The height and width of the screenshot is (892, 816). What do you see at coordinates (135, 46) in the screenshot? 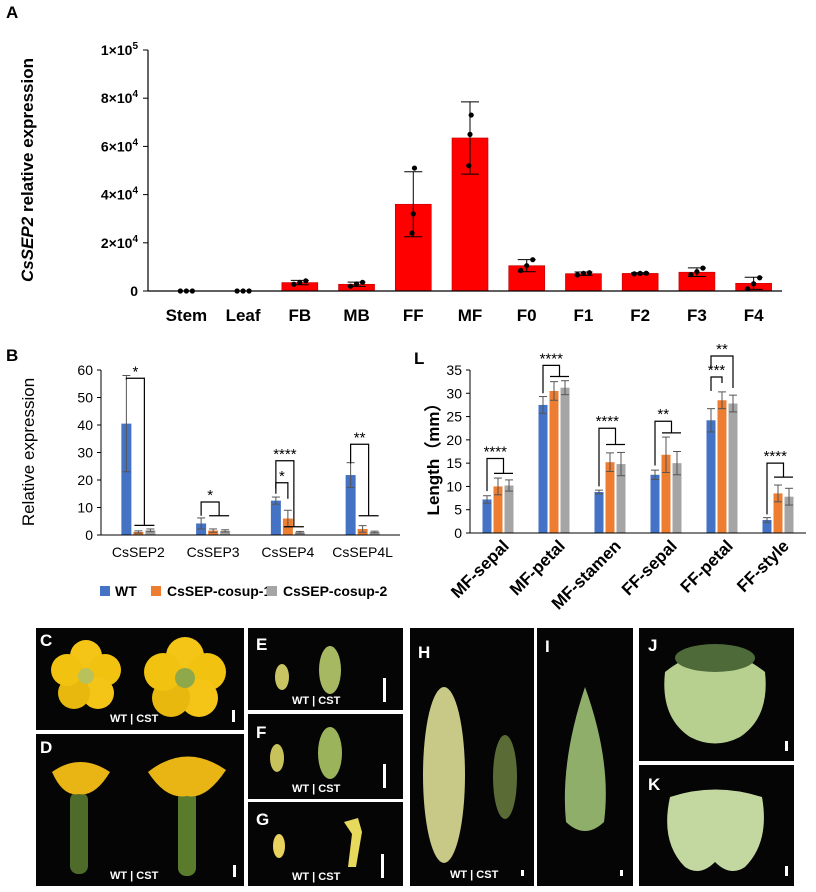
I see `chart-a-ytick-exponent: 5` at bounding box center [135, 46].